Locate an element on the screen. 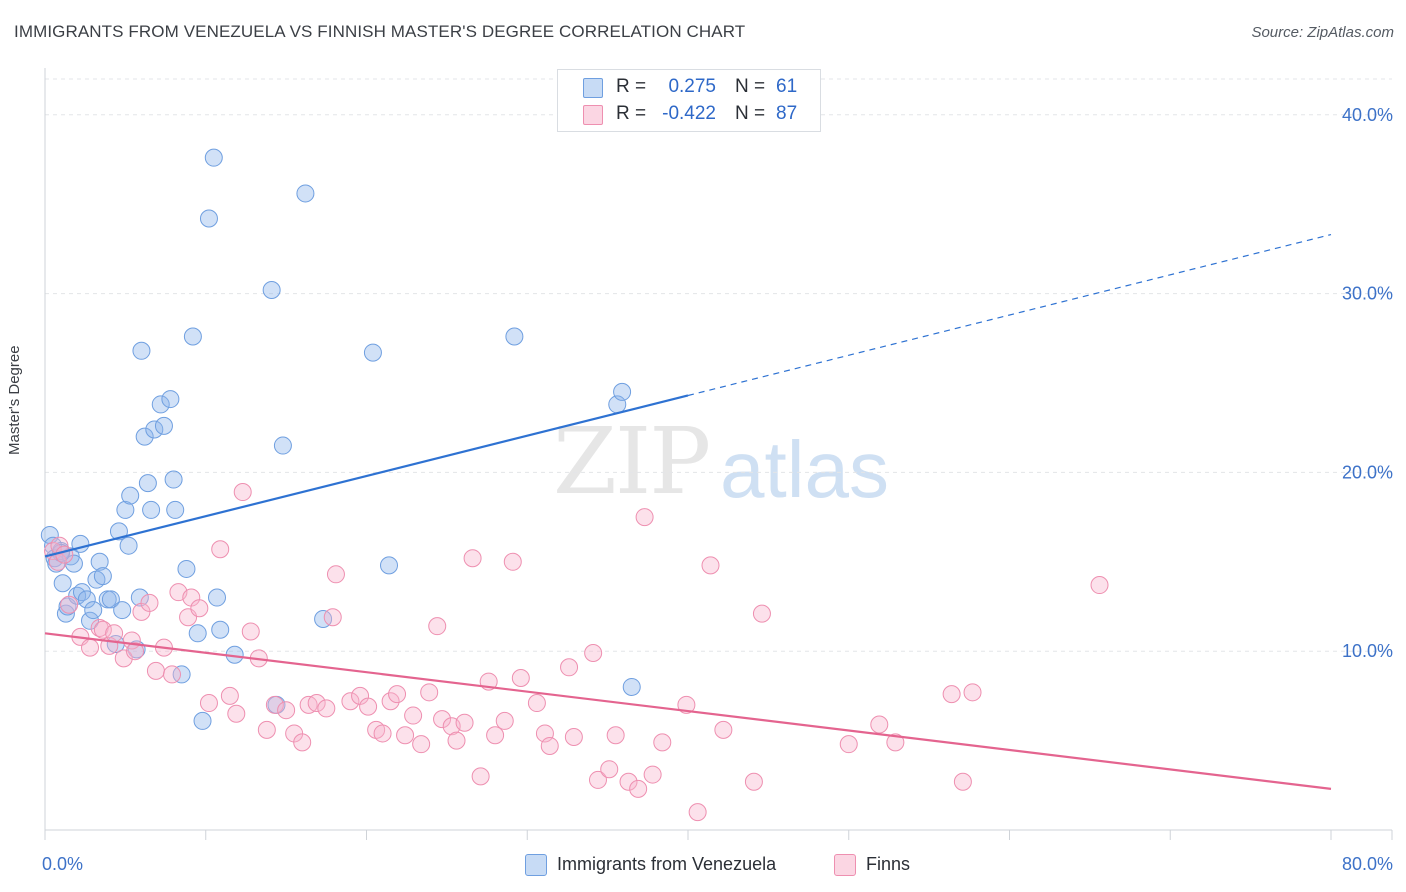 This screenshot has width=1406, height=892. bottom-legend-label-finns: Finns is located at coordinates (888, 864).